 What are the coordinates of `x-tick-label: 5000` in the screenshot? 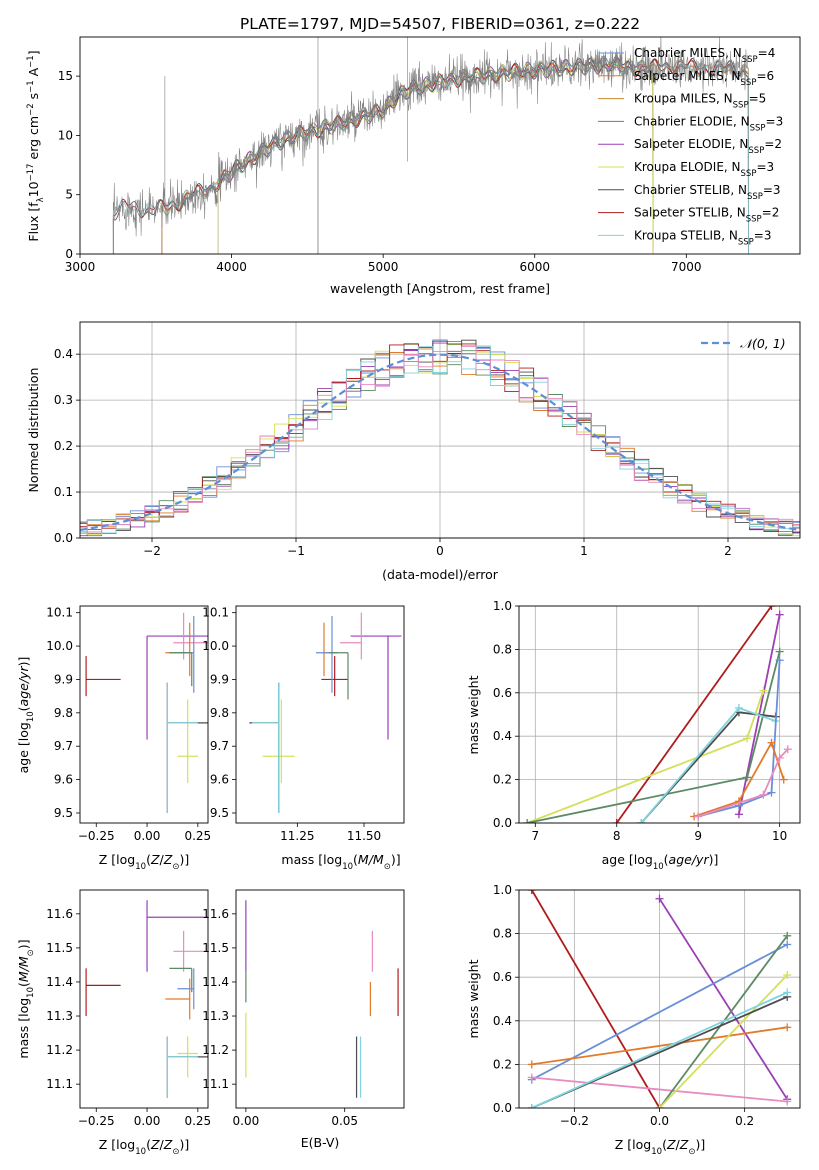 It's located at (383, 267).